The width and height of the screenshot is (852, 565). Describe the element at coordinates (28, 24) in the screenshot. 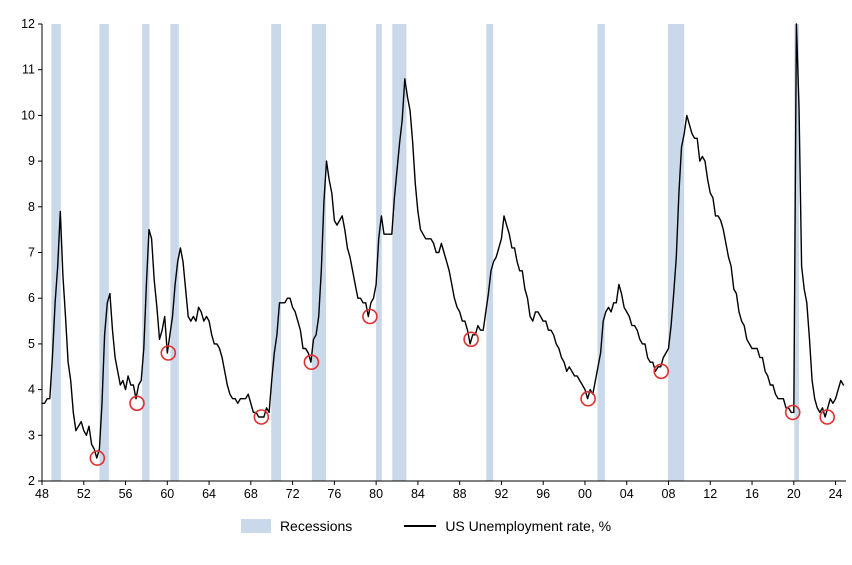

I see `y-tick-label: 12` at that location.